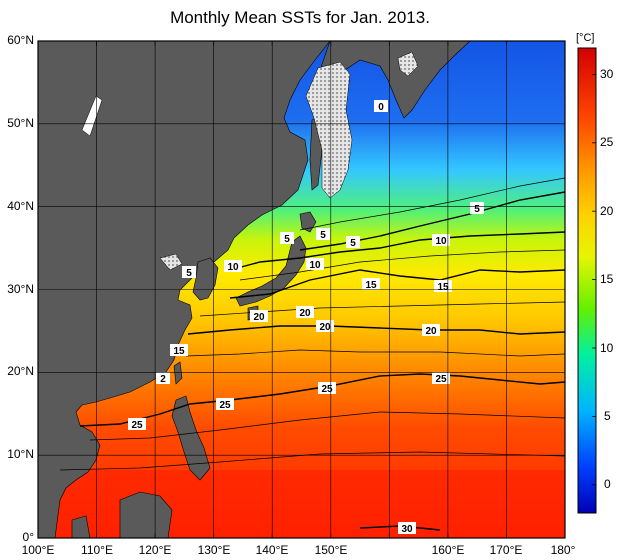 The width and height of the screenshot is (620, 560). Describe the element at coordinates (585, 38) in the screenshot. I see `colorbar-unit: [°C]` at that location.